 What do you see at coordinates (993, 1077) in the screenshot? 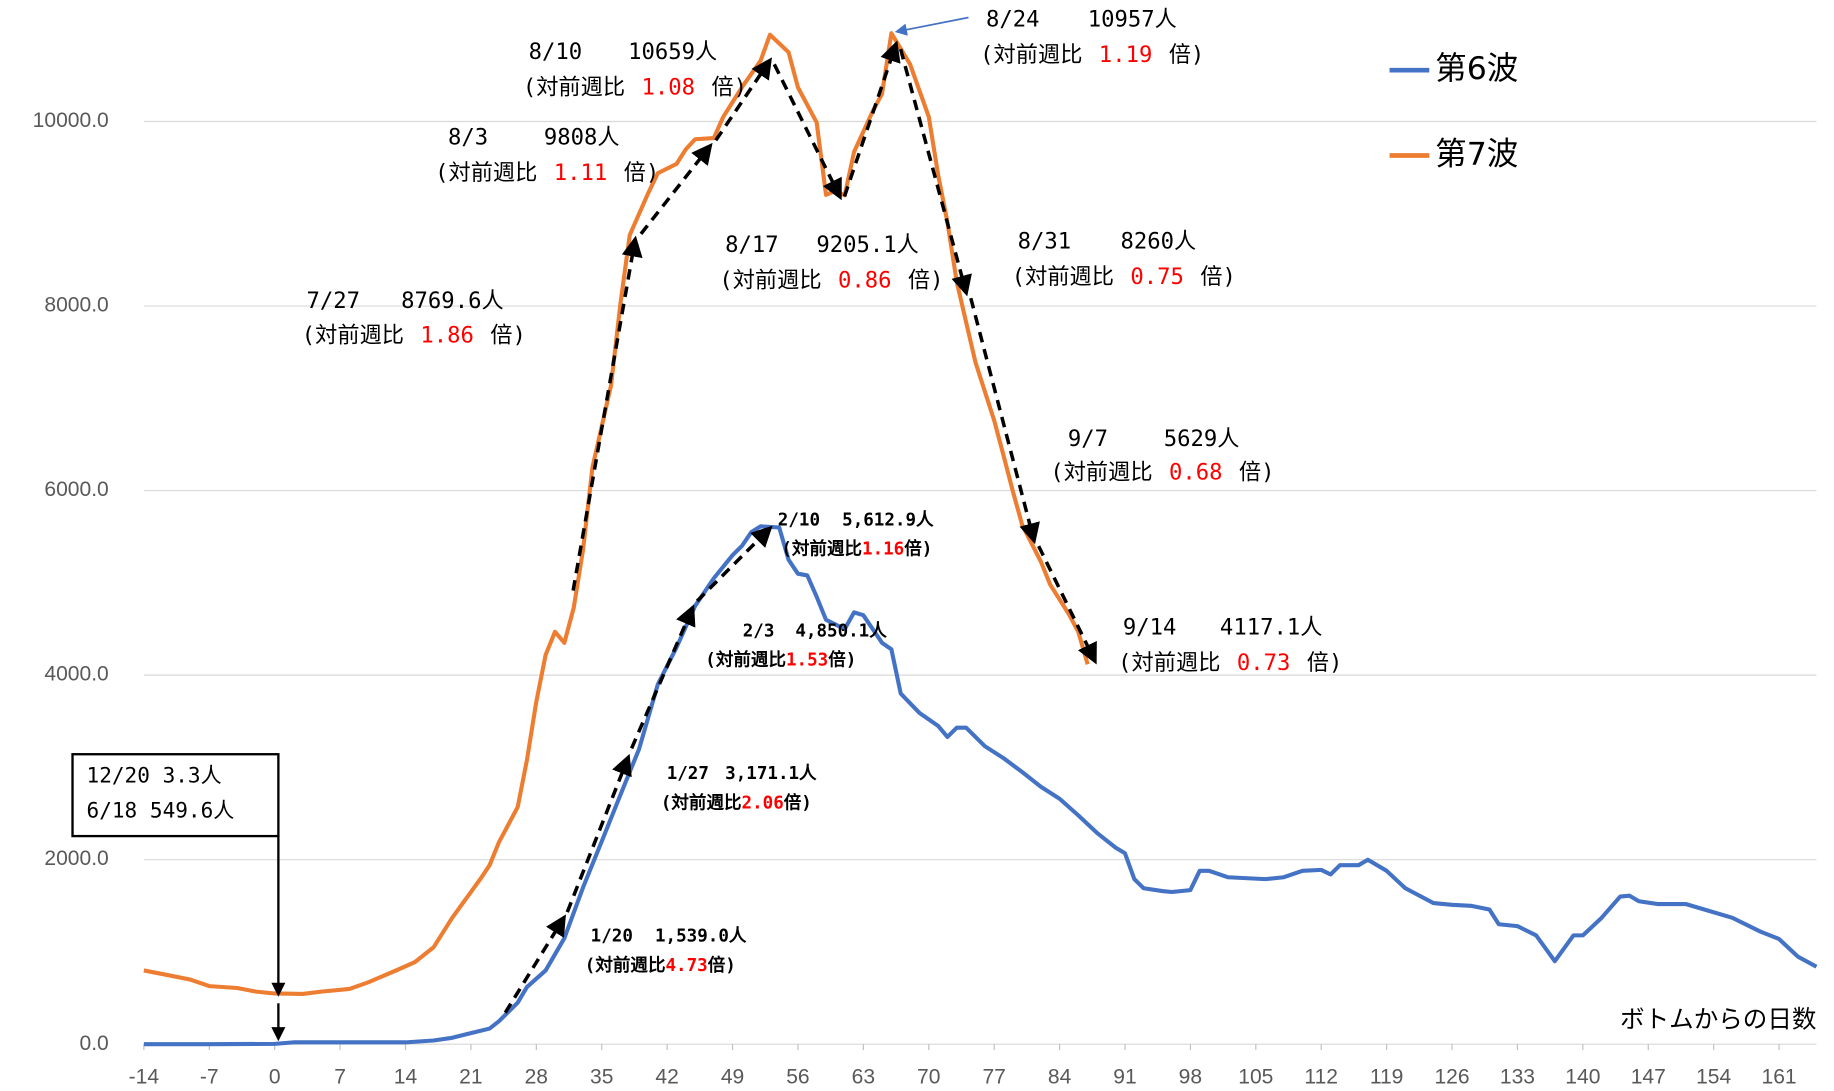
I see `x-tick-label: 77` at bounding box center [993, 1077].